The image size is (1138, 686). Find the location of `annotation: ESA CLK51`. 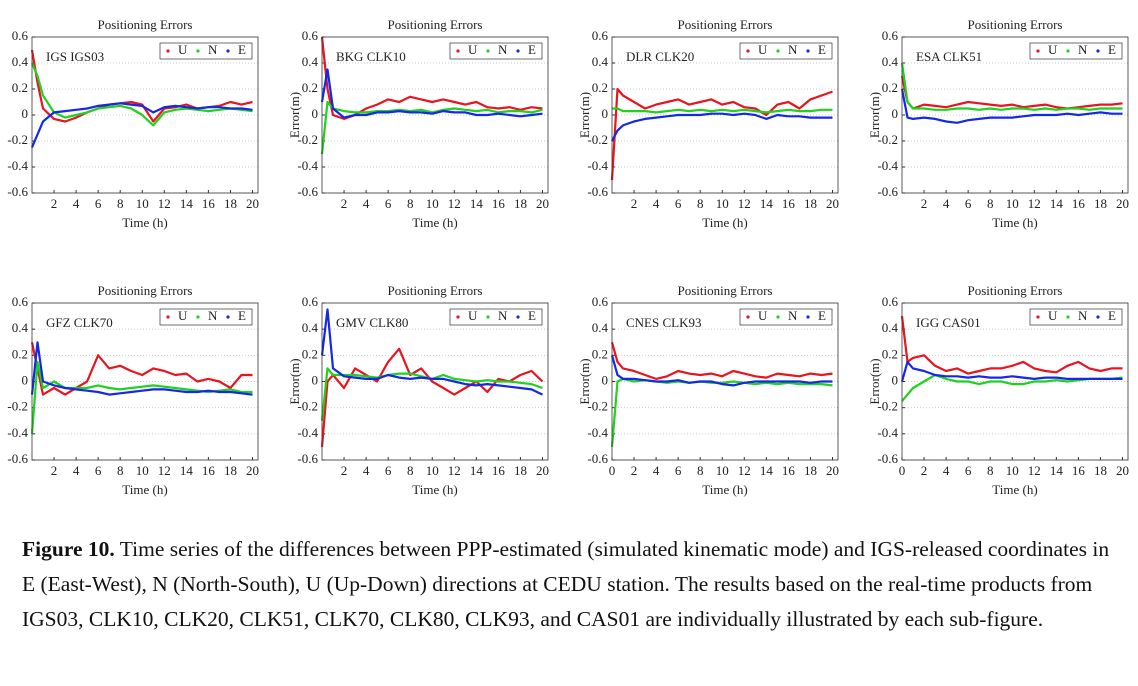

annotation: ESA CLK51 is located at coordinates (949, 56).